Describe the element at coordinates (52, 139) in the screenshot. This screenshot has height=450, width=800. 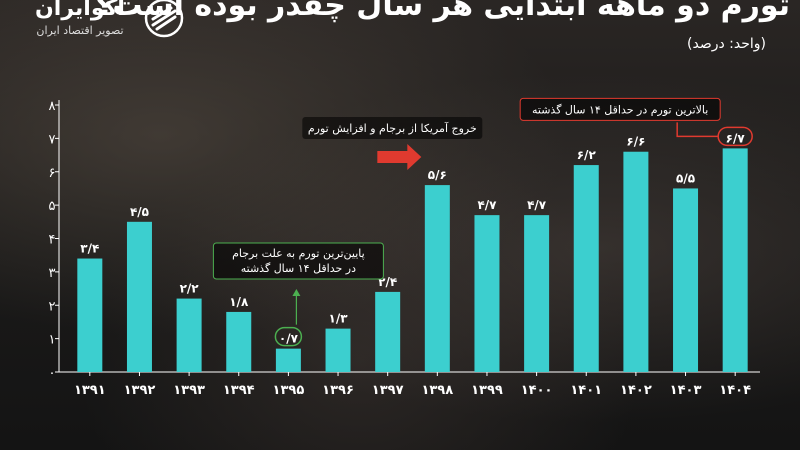
I see `y-tick-label: ۷` at that location.